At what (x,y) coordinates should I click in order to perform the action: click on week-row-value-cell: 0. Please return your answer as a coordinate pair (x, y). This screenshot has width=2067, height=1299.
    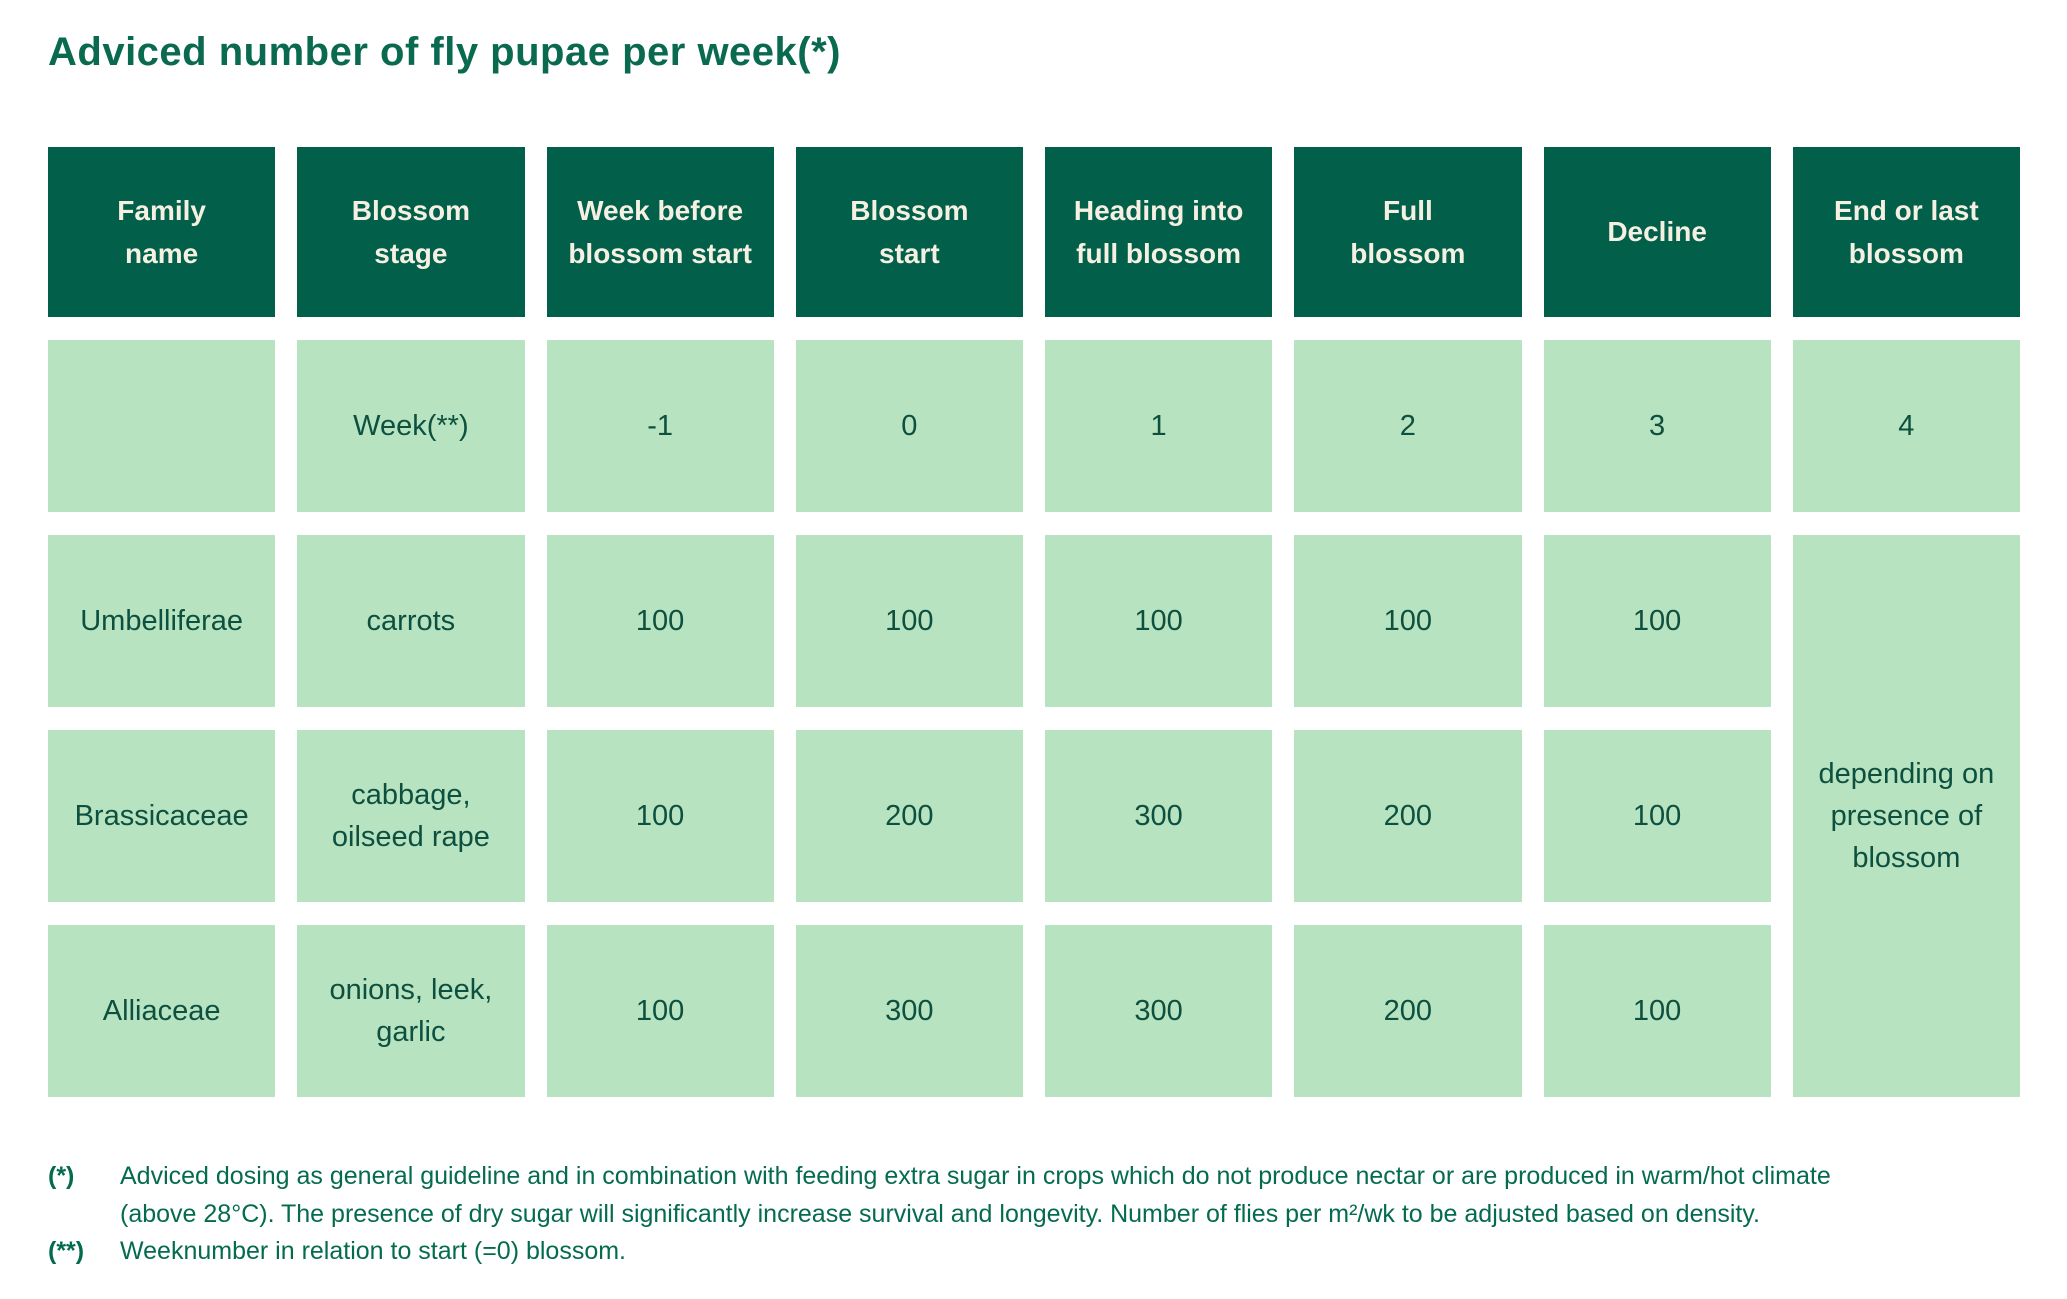
    Looking at the image, I should click on (909, 426).